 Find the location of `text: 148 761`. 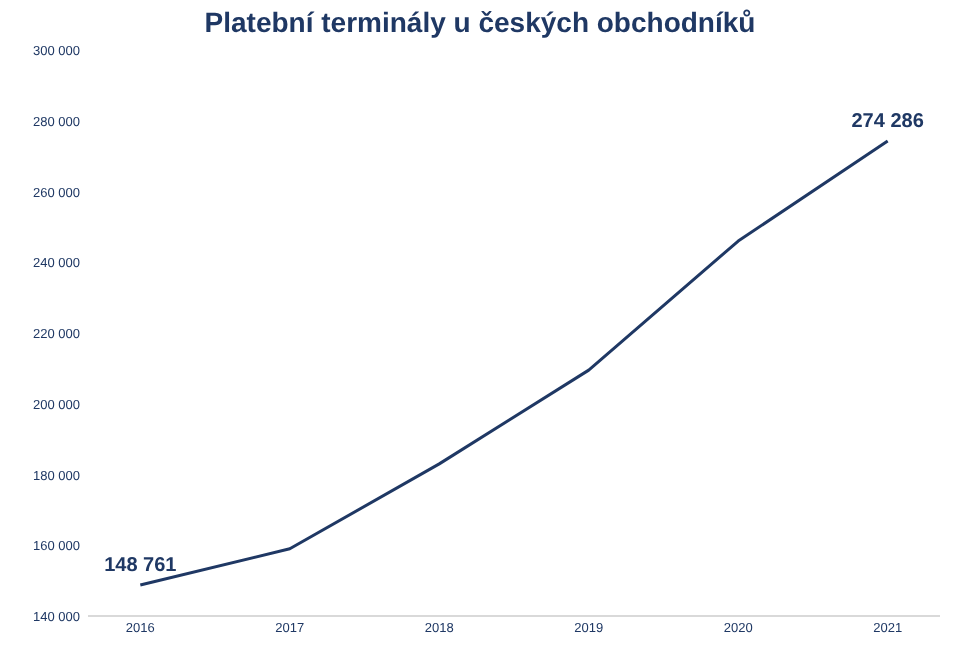

text: 148 761 is located at coordinates (140, 566).